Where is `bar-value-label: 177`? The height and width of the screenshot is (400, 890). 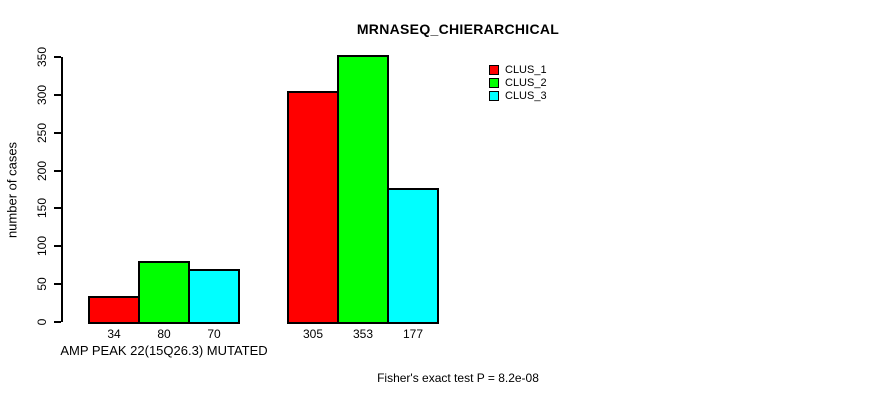
bar-value-label: 177 is located at coordinates (413, 334).